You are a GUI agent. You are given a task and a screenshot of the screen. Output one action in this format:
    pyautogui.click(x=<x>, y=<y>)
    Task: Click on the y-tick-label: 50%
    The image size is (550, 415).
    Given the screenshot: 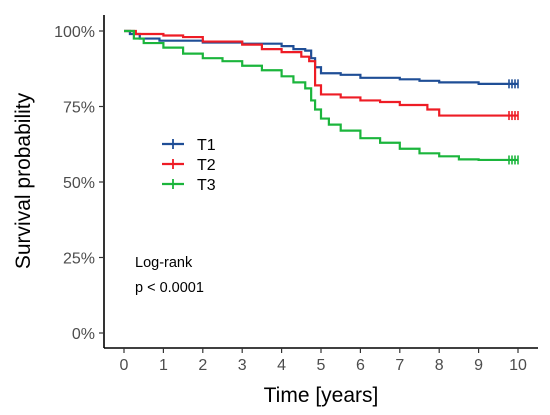 What is the action you would take?
    pyautogui.click(x=79, y=183)
    